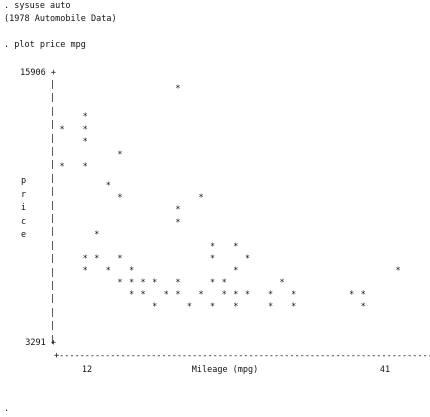 This screenshot has width=430, height=417. I want to click on y-axis-title-letter-e: e, so click(24, 235).